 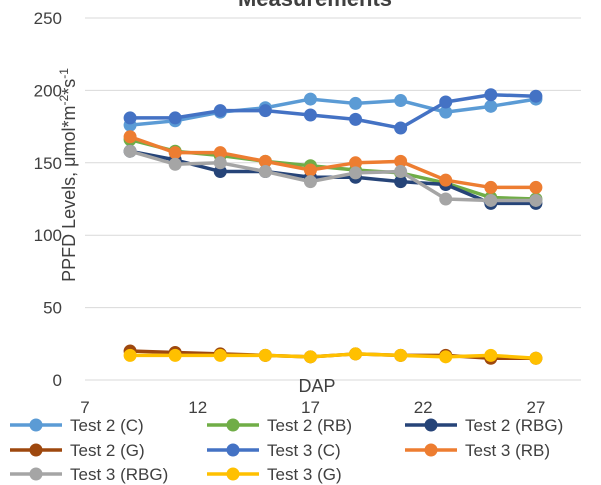 I want to click on y-axis-title: PPFD Levels, μmol*m-2*s-1, so click(x=68, y=175).